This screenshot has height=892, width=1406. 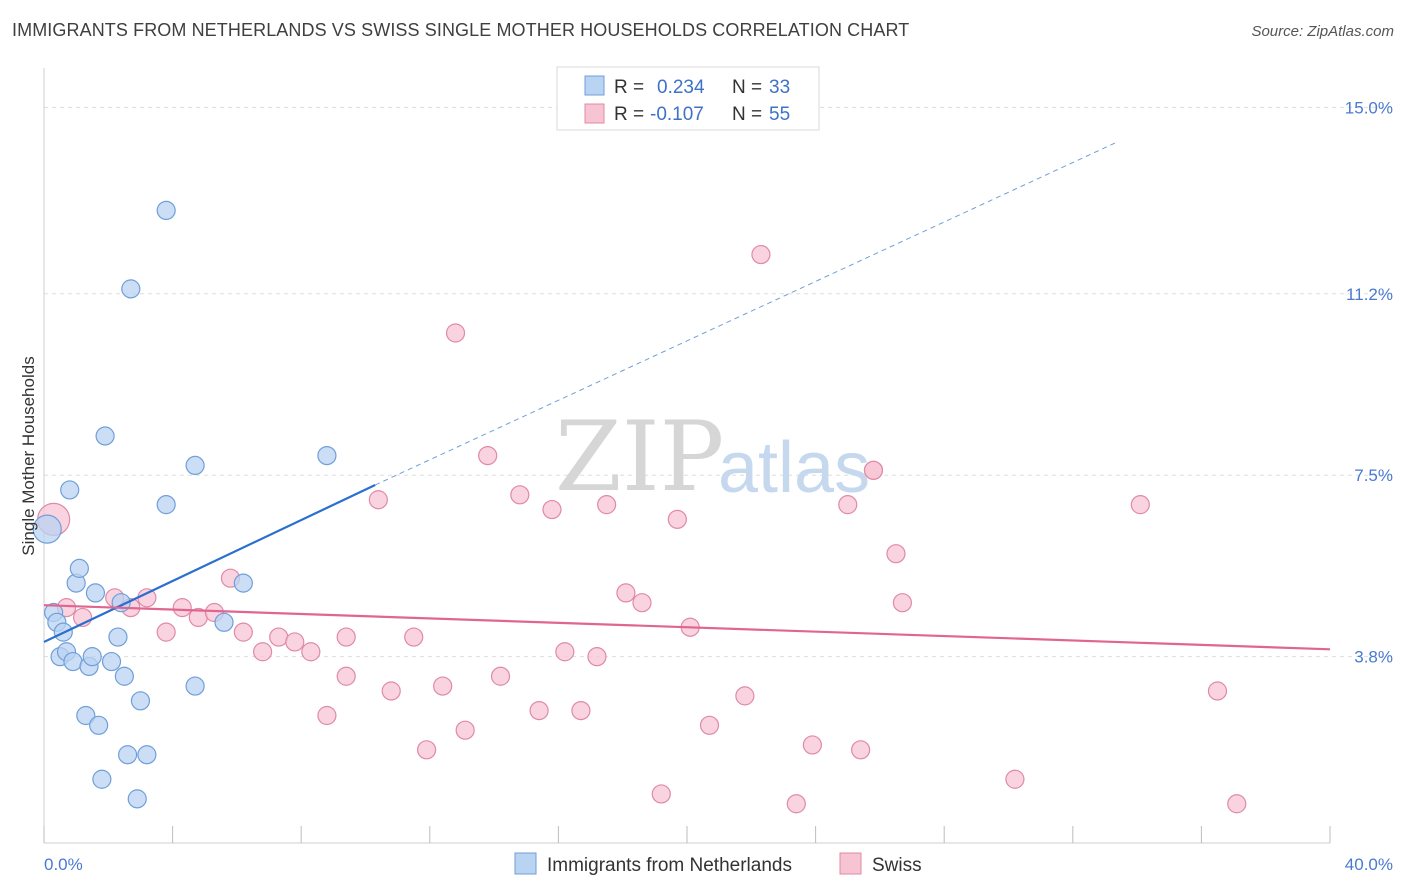 I want to click on netherlands-points, so click(x=184, y=504).